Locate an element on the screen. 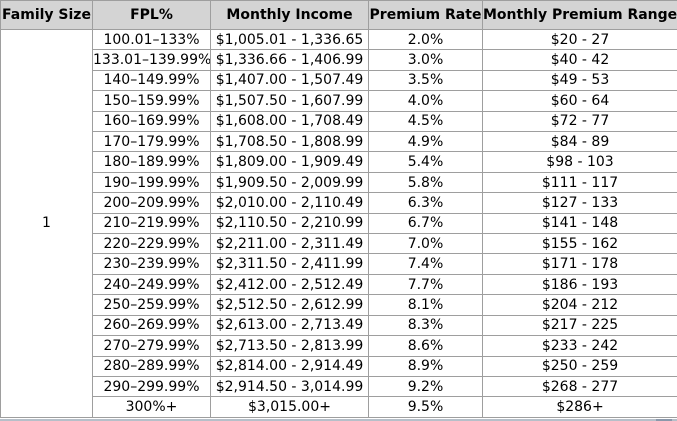 This screenshot has height=421, width=677. fpl-cell: 230–239.99% is located at coordinates (151, 264).